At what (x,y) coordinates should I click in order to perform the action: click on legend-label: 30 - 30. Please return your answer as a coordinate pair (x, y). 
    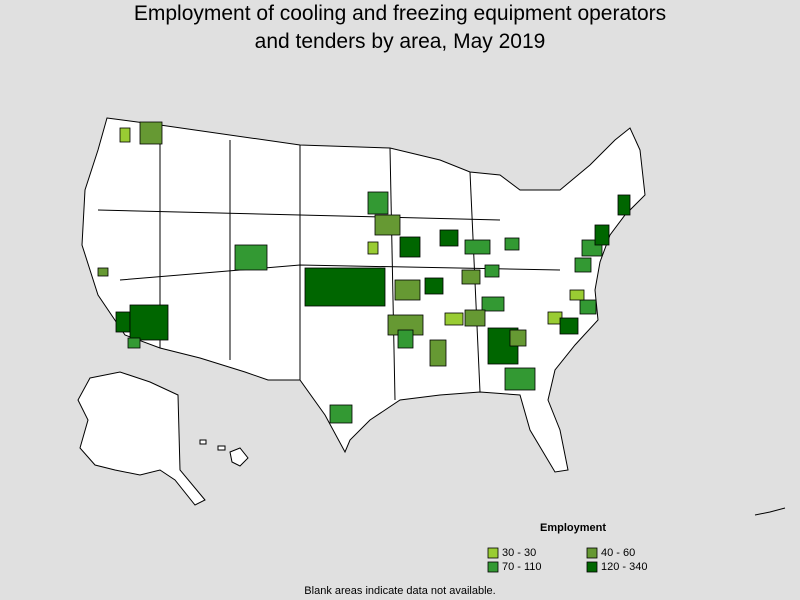
    Looking at the image, I should click on (519, 553).